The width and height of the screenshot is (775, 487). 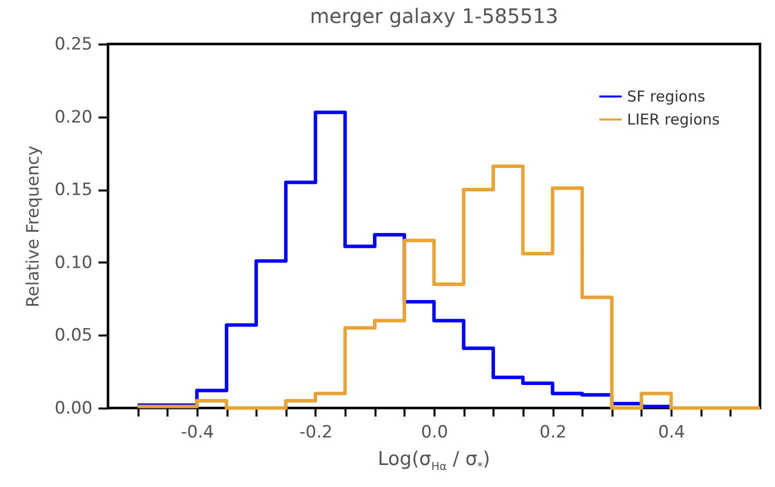 What do you see at coordinates (666, 97) in the screenshot?
I see `legend-label: SF regions` at bounding box center [666, 97].